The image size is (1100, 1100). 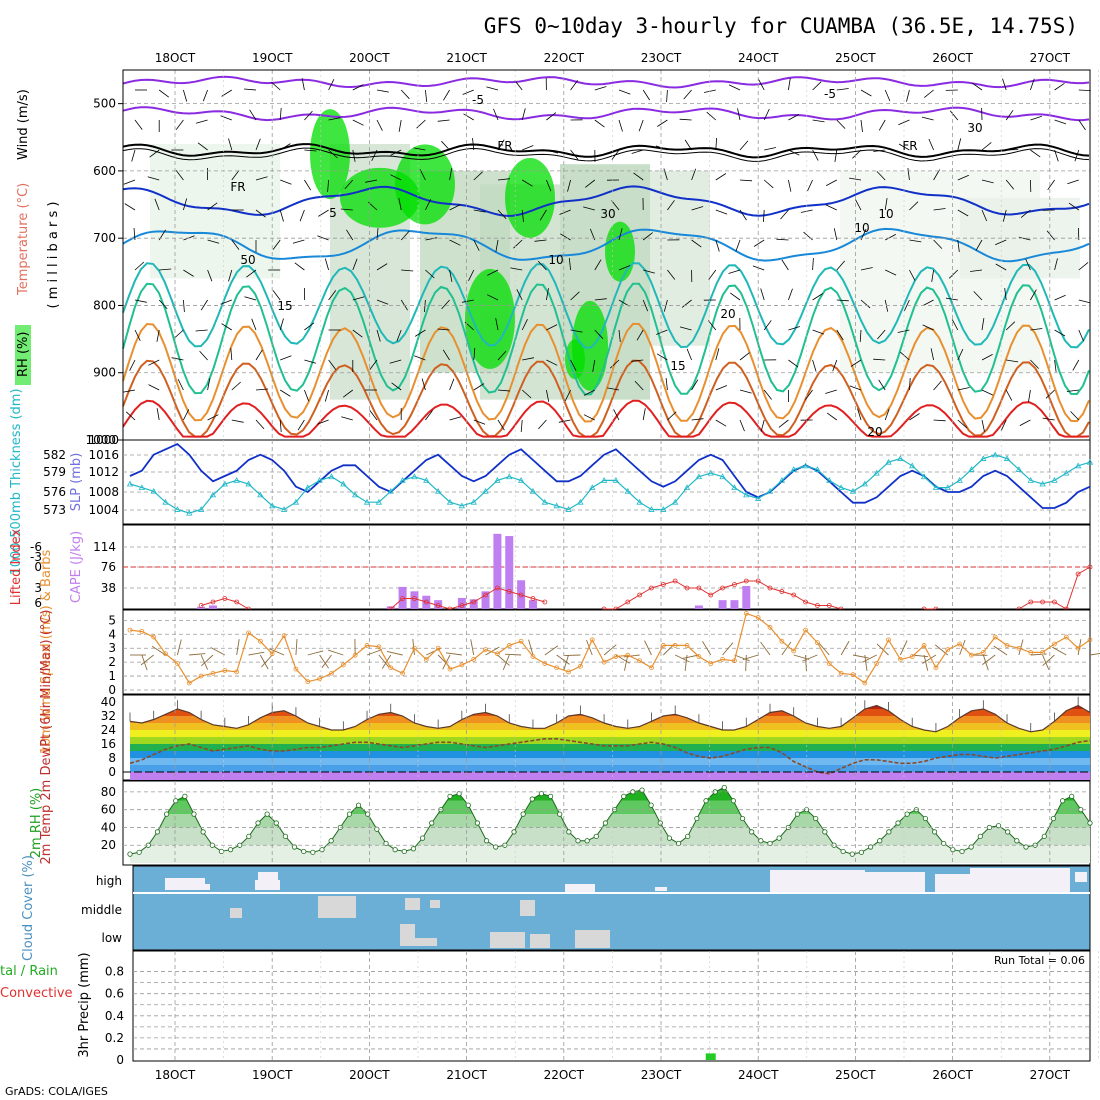 I want to click on contour-label: 15, so click(x=284, y=306).